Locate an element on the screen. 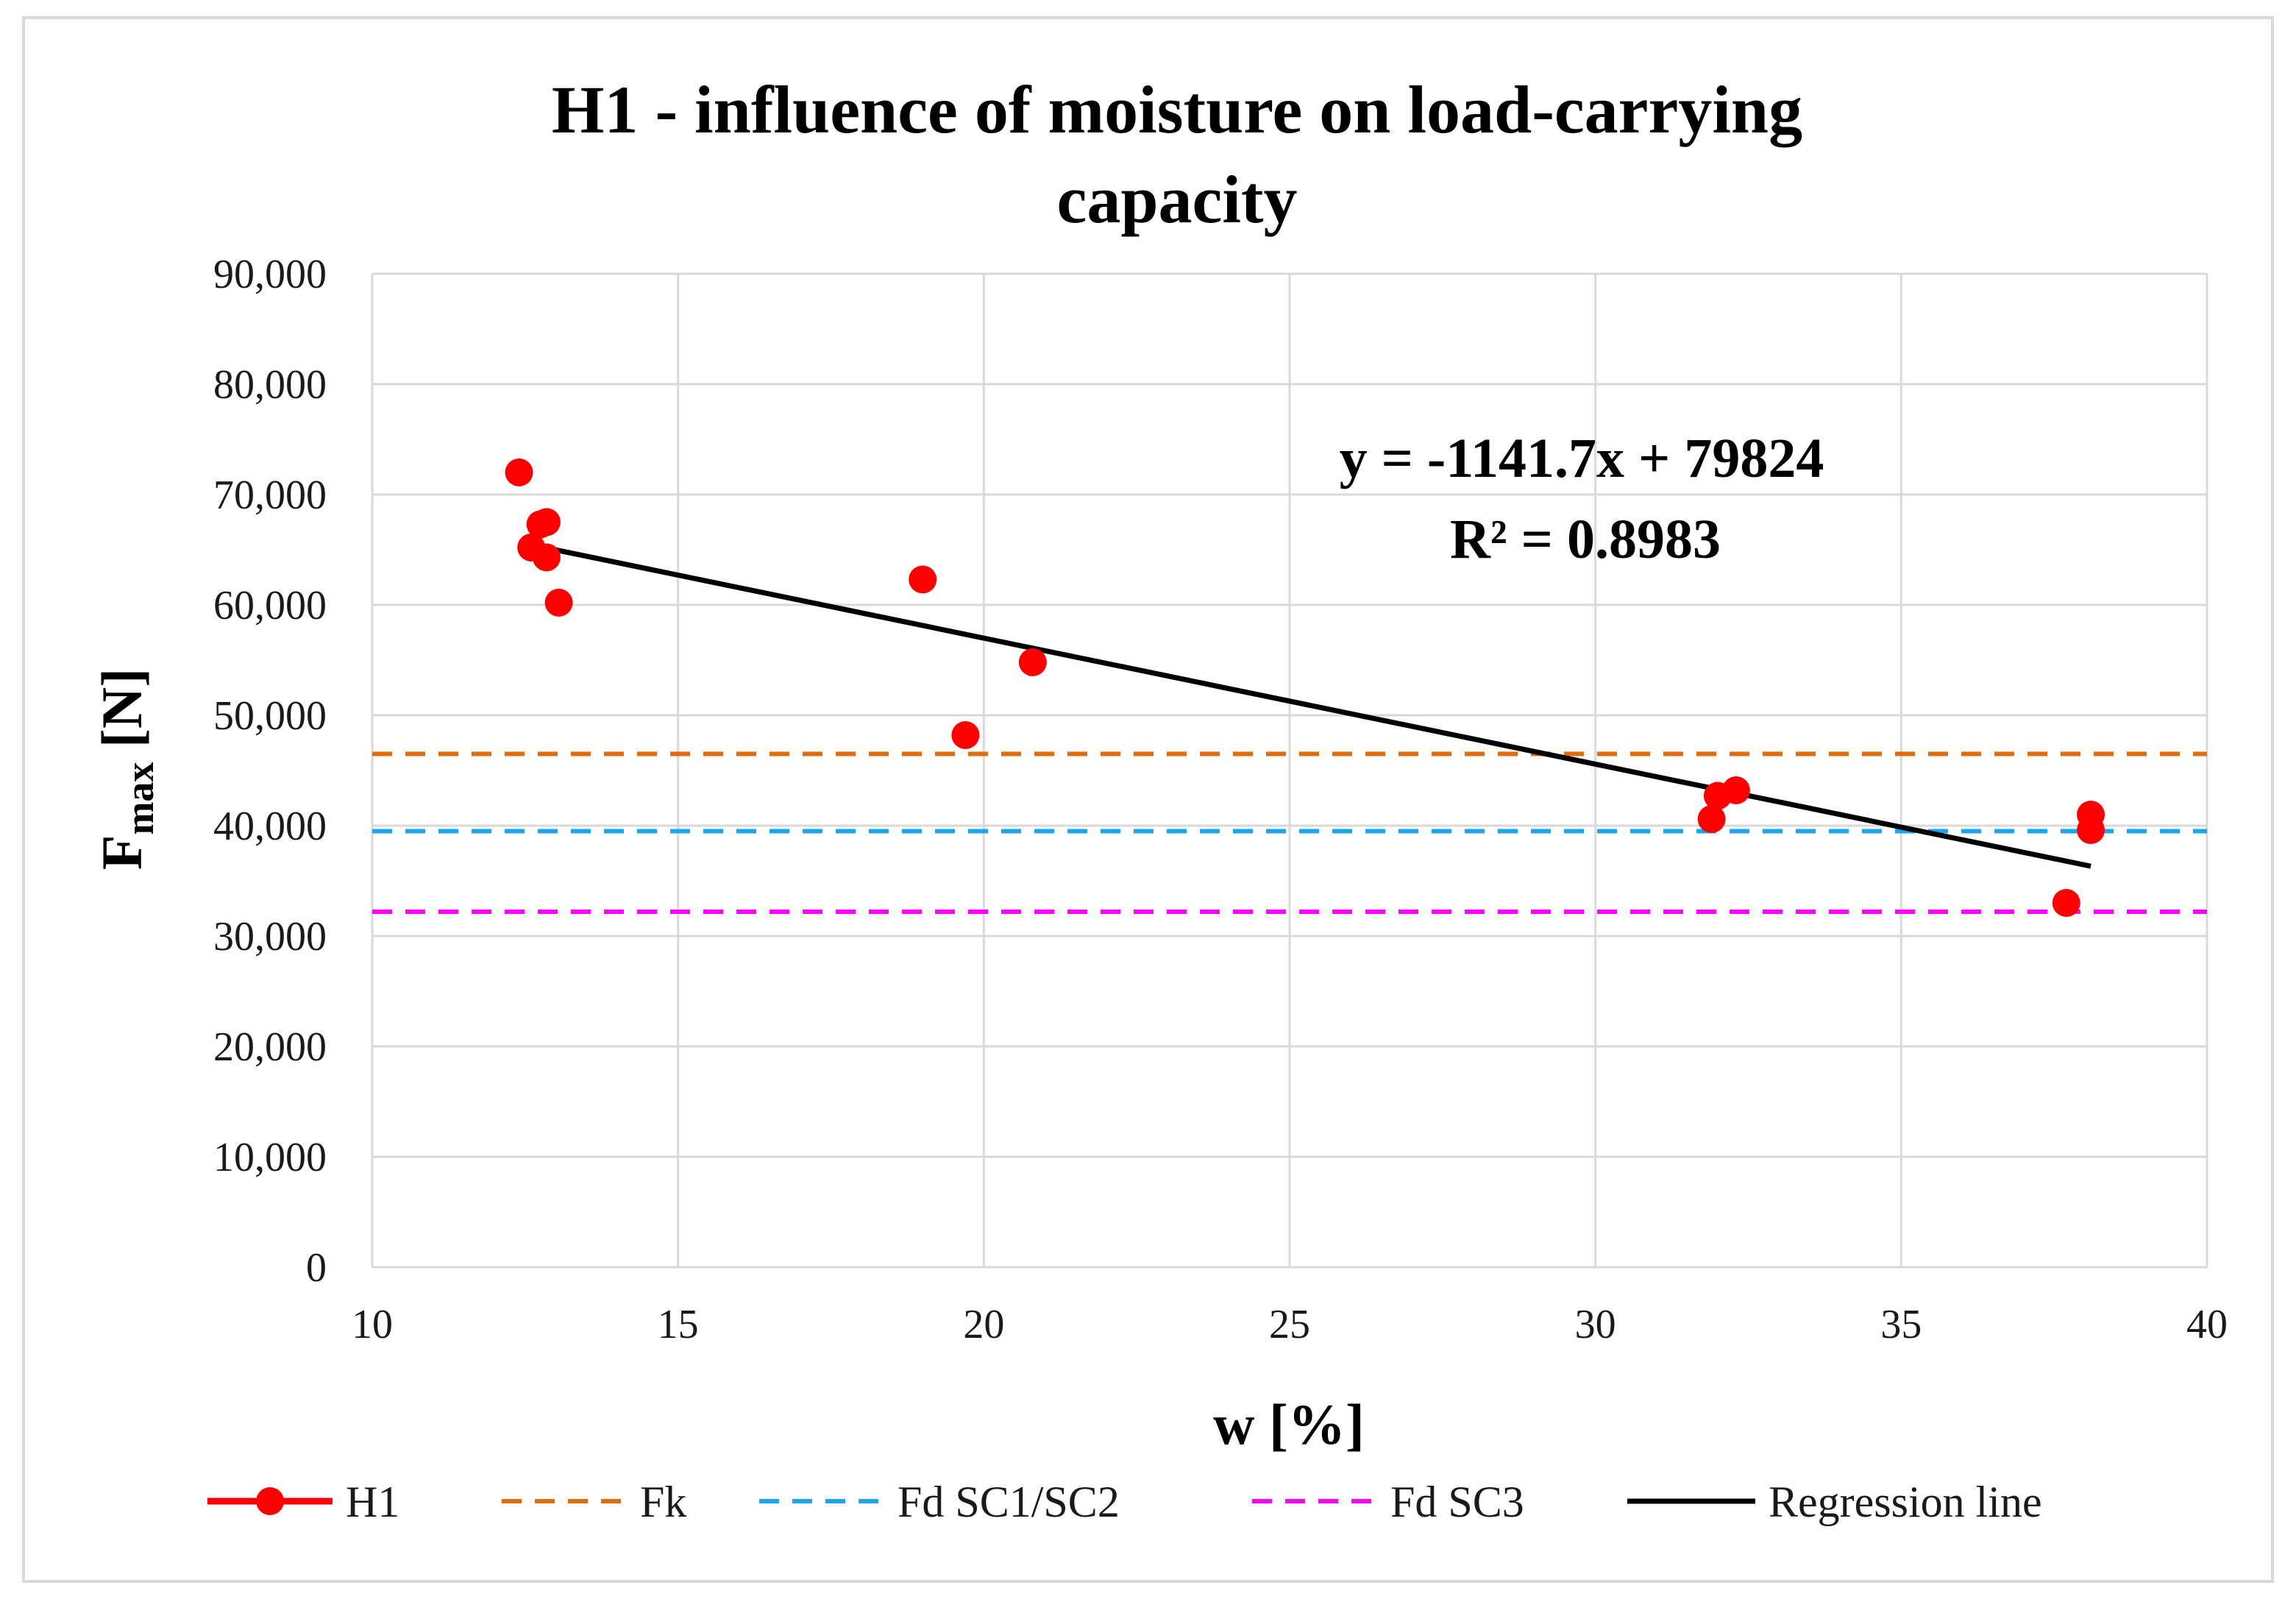 The image size is (2296, 1602). reference-lines is located at coordinates (1289, 833).